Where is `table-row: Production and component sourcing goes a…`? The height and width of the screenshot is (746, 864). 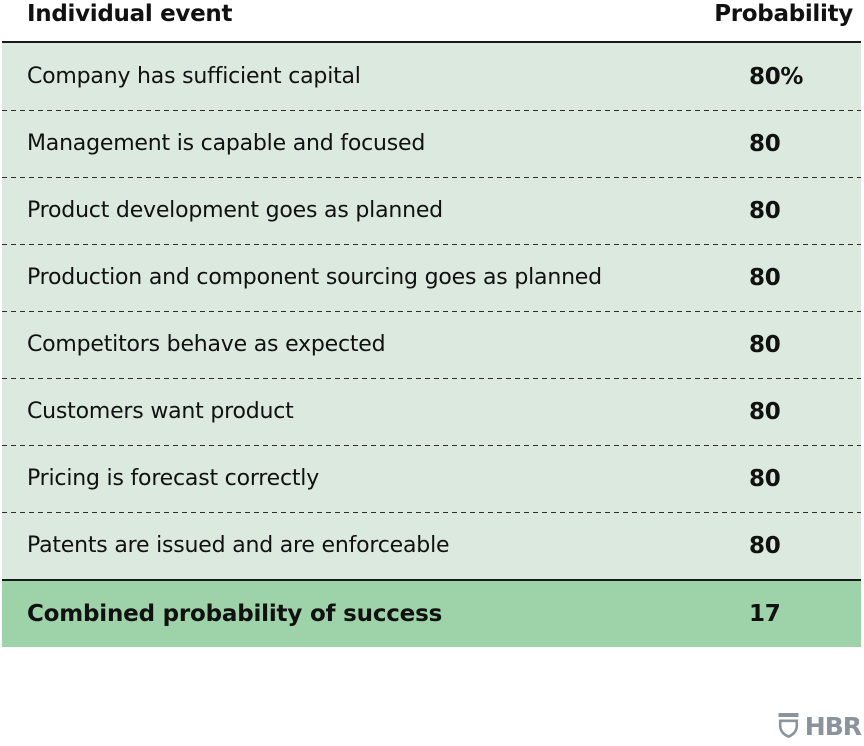
table-row: Production and component sourcing goes a… is located at coordinates (431, 277).